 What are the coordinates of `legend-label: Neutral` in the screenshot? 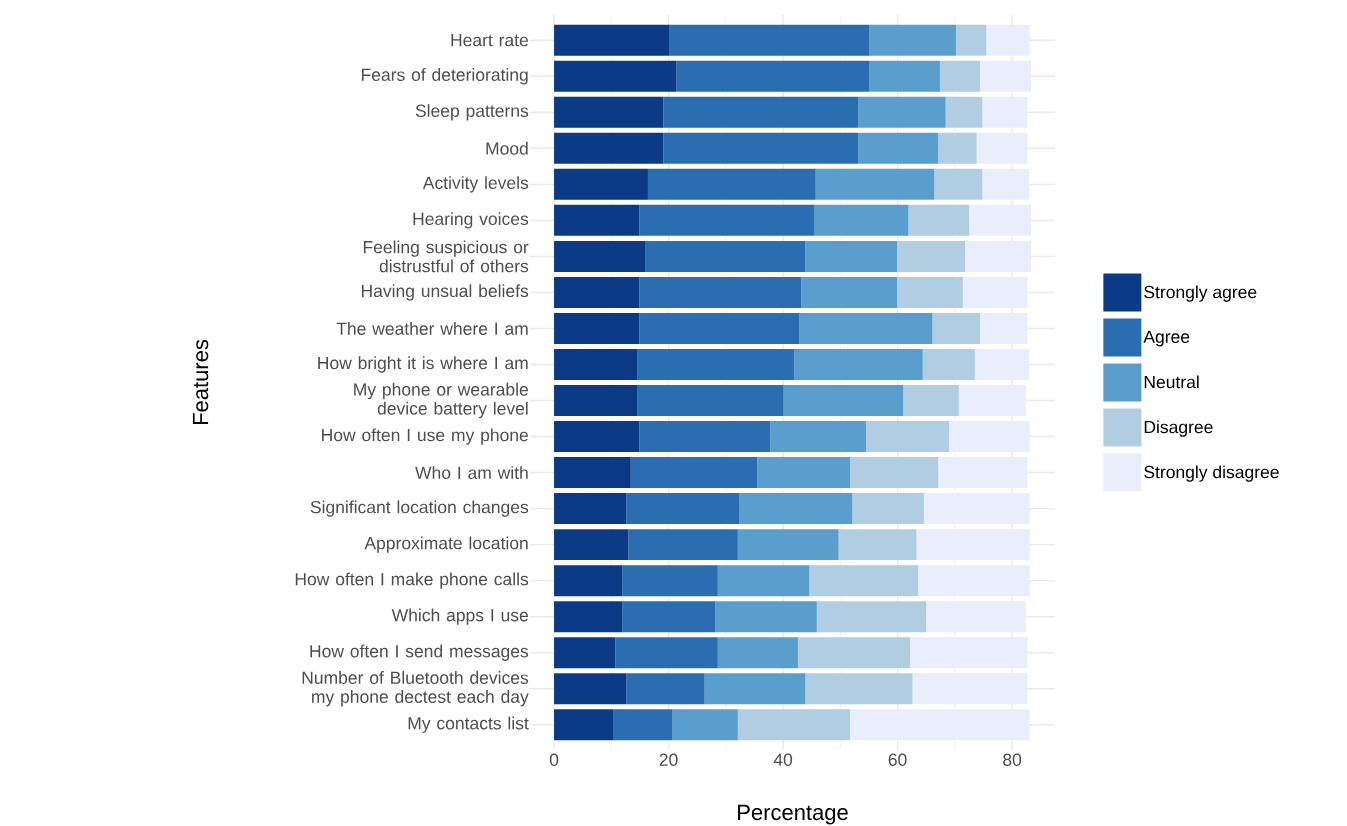 It's located at (1171, 382).